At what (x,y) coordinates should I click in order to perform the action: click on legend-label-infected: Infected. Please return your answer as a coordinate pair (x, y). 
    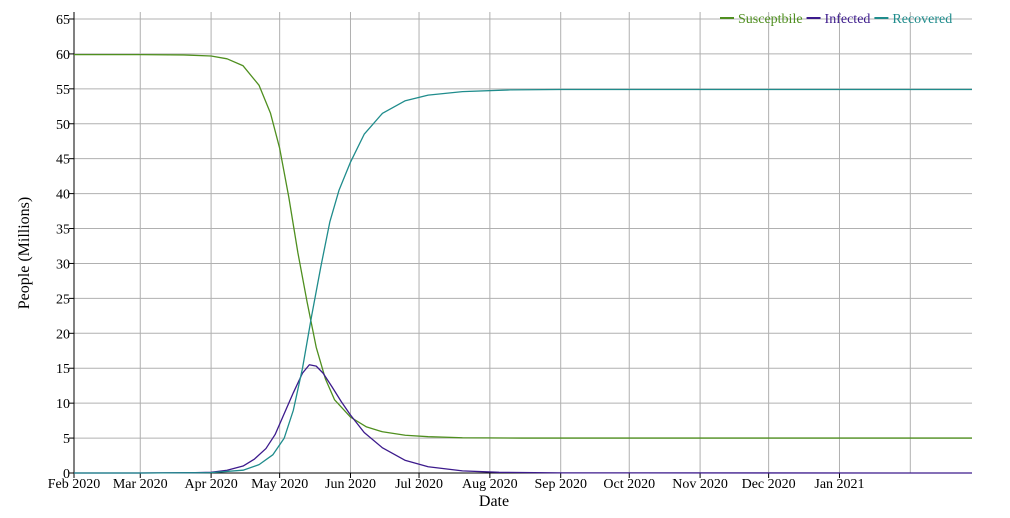
    Looking at the image, I should click on (848, 19).